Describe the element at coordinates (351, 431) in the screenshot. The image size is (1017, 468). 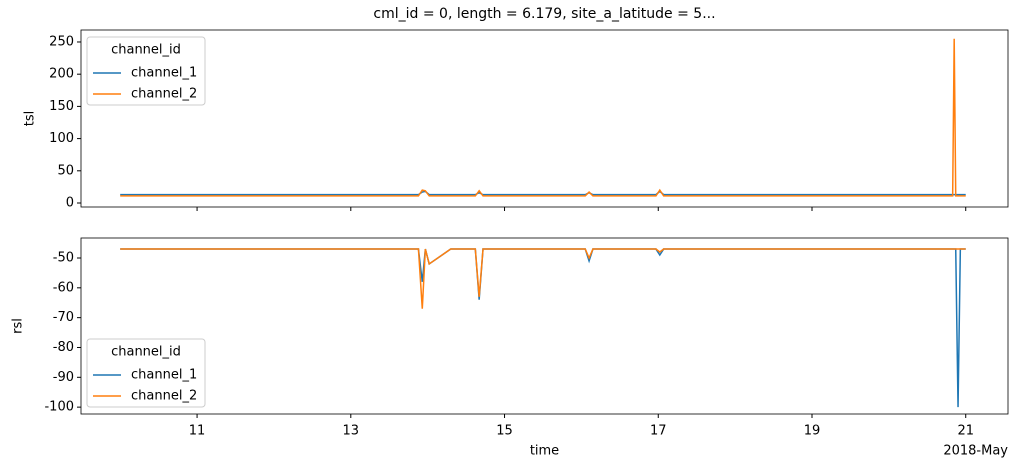
I see `x-tick-label: 13` at that location.